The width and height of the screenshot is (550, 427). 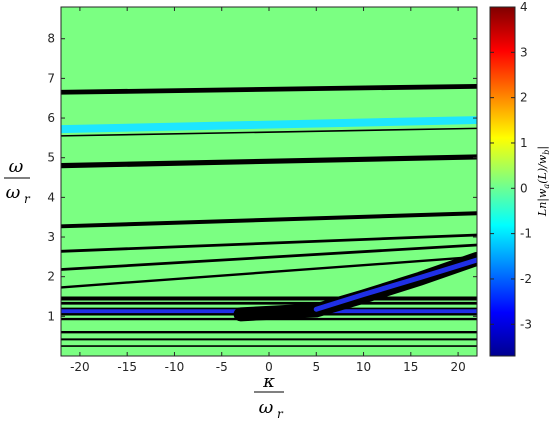 What do you see at coordinates (524, 143) in the screenshot?
I see `colorbar-tick-label: 1` at bounding box center [524, 143].